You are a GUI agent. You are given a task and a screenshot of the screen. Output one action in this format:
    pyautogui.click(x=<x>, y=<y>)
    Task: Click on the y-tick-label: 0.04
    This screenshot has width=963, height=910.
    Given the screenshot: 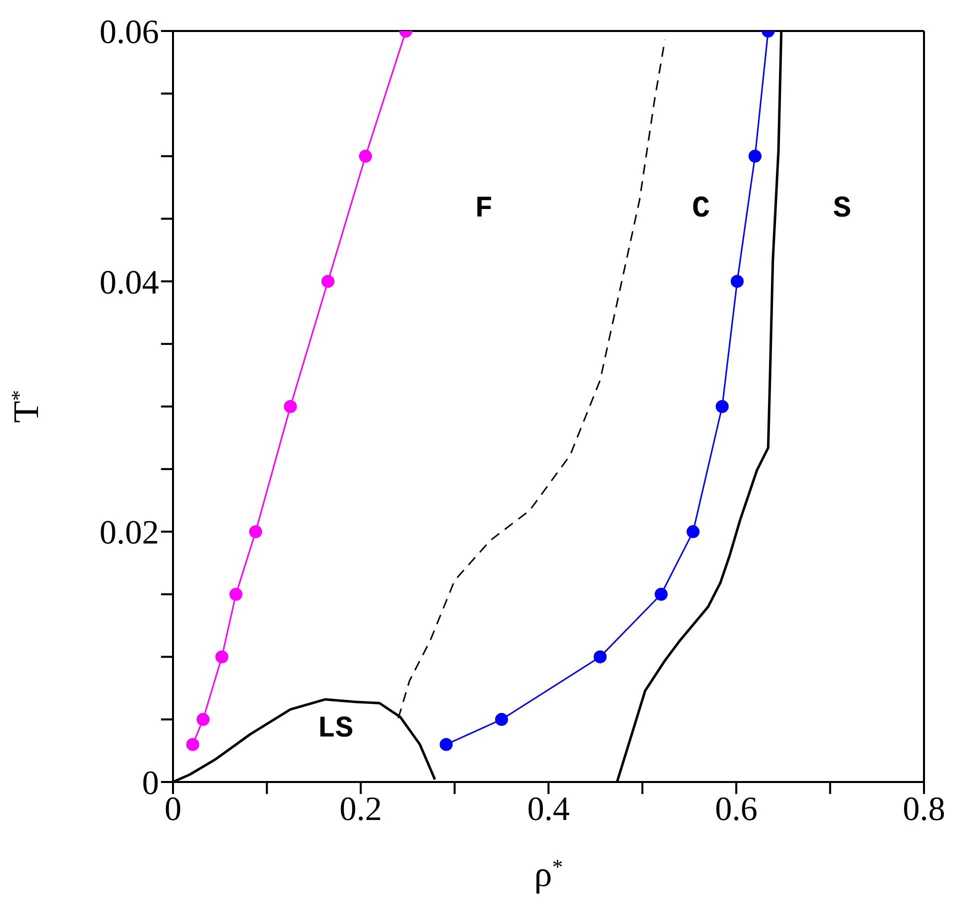 What is the action you would take?
    pyautogui.click(x=129, y=283)
    